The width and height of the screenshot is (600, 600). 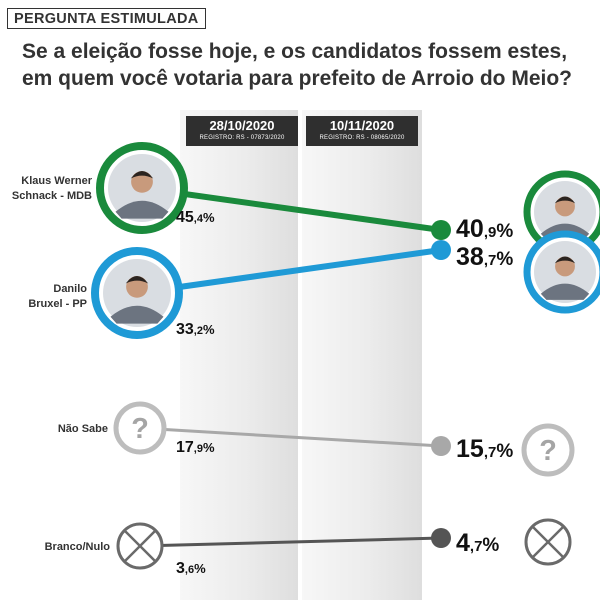 What do you see at coordinates (289, 271) in the screenshot?
I see `series-line-danilo-bruxel-pp` at bounding box center [289, 271].